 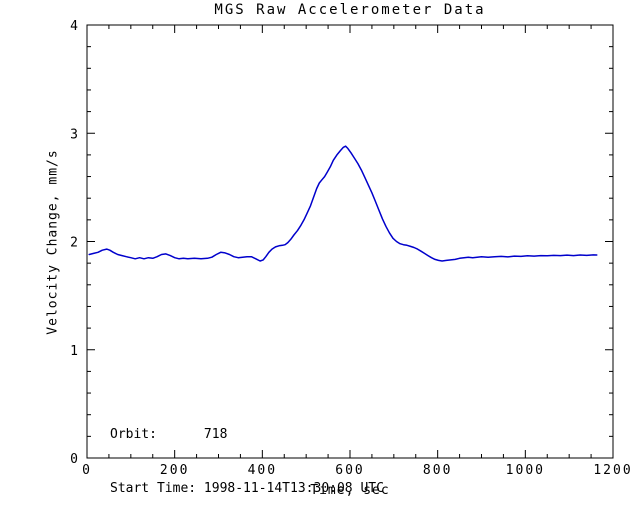 What do you see at coordinates (53, 242) in the screenshot?
I see `y-axis-label: Velocity Change, mm/s` at bounding box center [53, 242].